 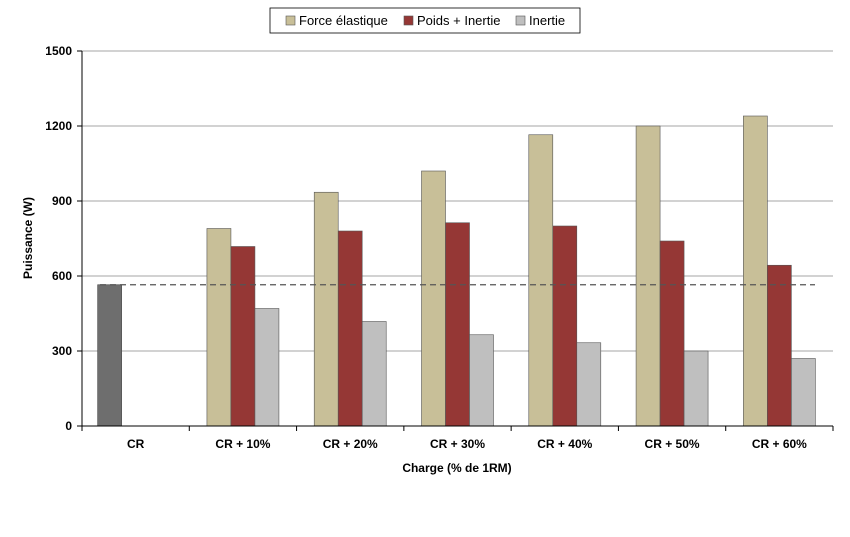 I want to click on x-tick-label: CR + 50%, so click(x=672, y=444).